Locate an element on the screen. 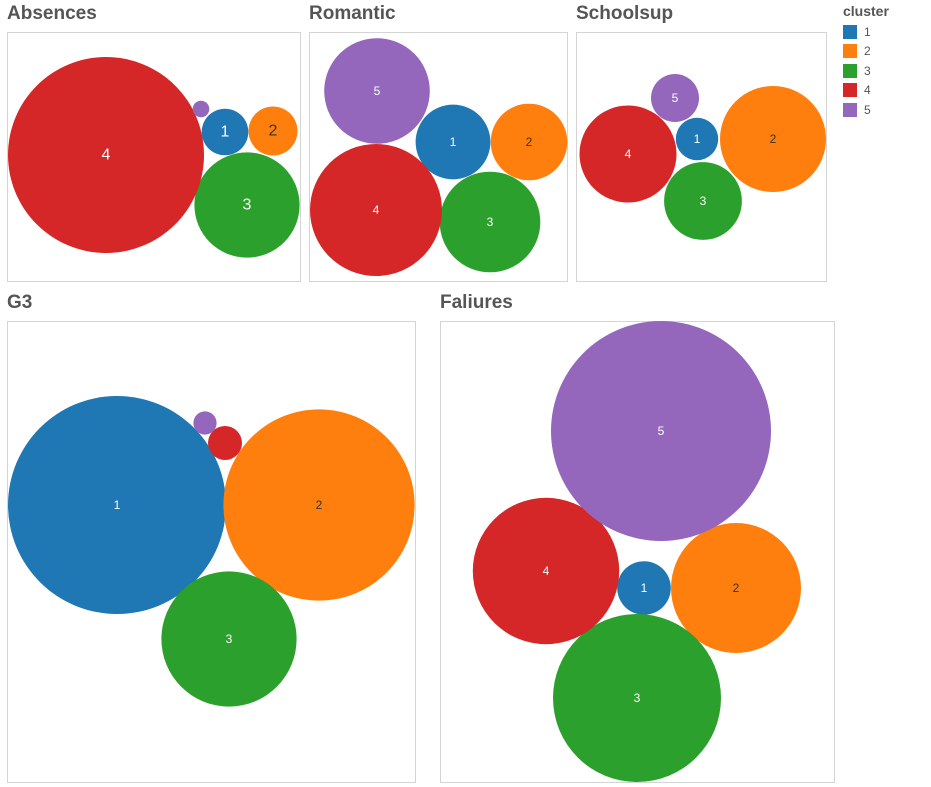 Image resolution: width=931 pixels, height=787 pixels. bubble-chart-romantic: 1 2 3 4 5 is located at coordinates (439, 157).